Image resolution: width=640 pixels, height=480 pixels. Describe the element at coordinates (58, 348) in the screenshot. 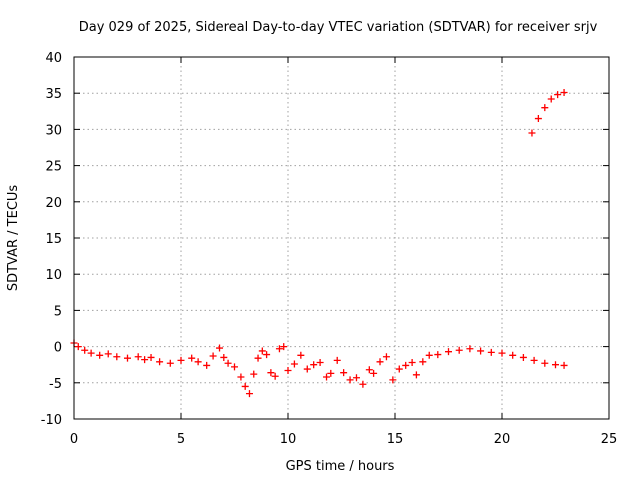

I see `y-tick-label: 0` at that location.